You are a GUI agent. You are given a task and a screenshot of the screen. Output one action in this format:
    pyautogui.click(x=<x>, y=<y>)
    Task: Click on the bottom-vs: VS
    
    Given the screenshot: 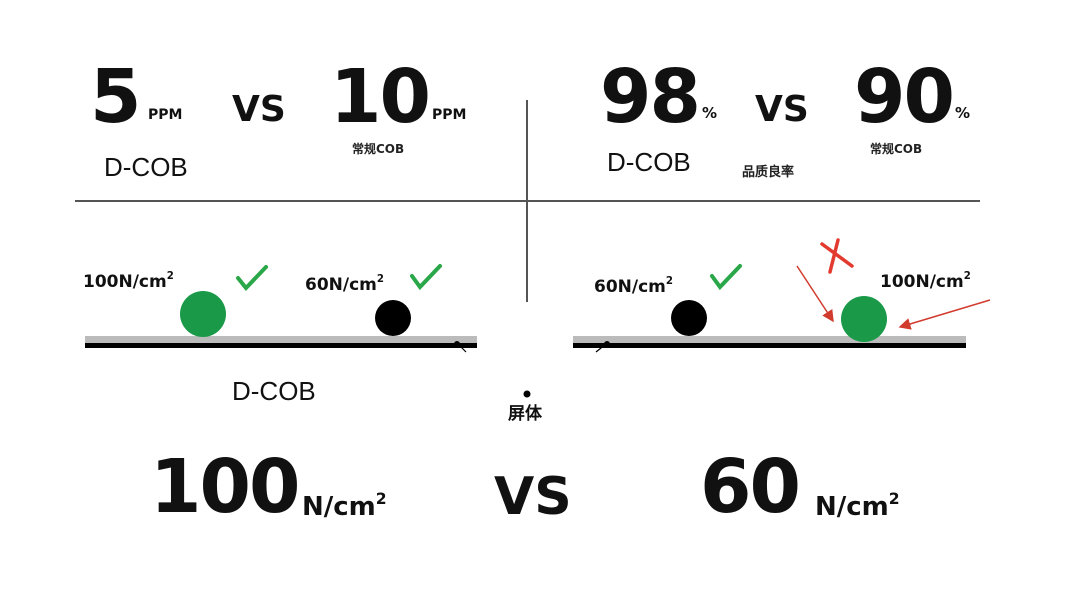 What is the action you would take?
    pyautogui.click(x=533, y=497)
    